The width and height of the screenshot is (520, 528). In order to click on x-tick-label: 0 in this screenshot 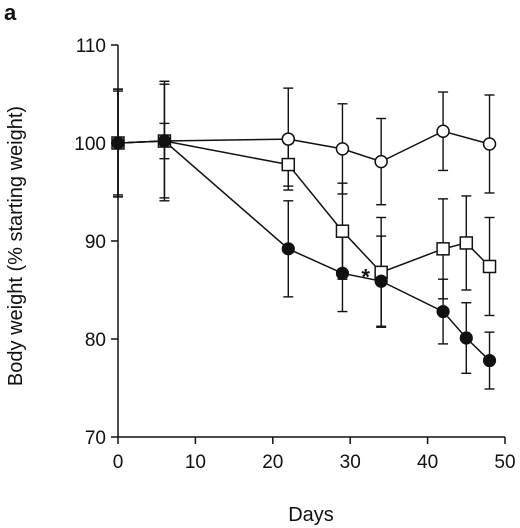, I will do `click(118, 462)`.